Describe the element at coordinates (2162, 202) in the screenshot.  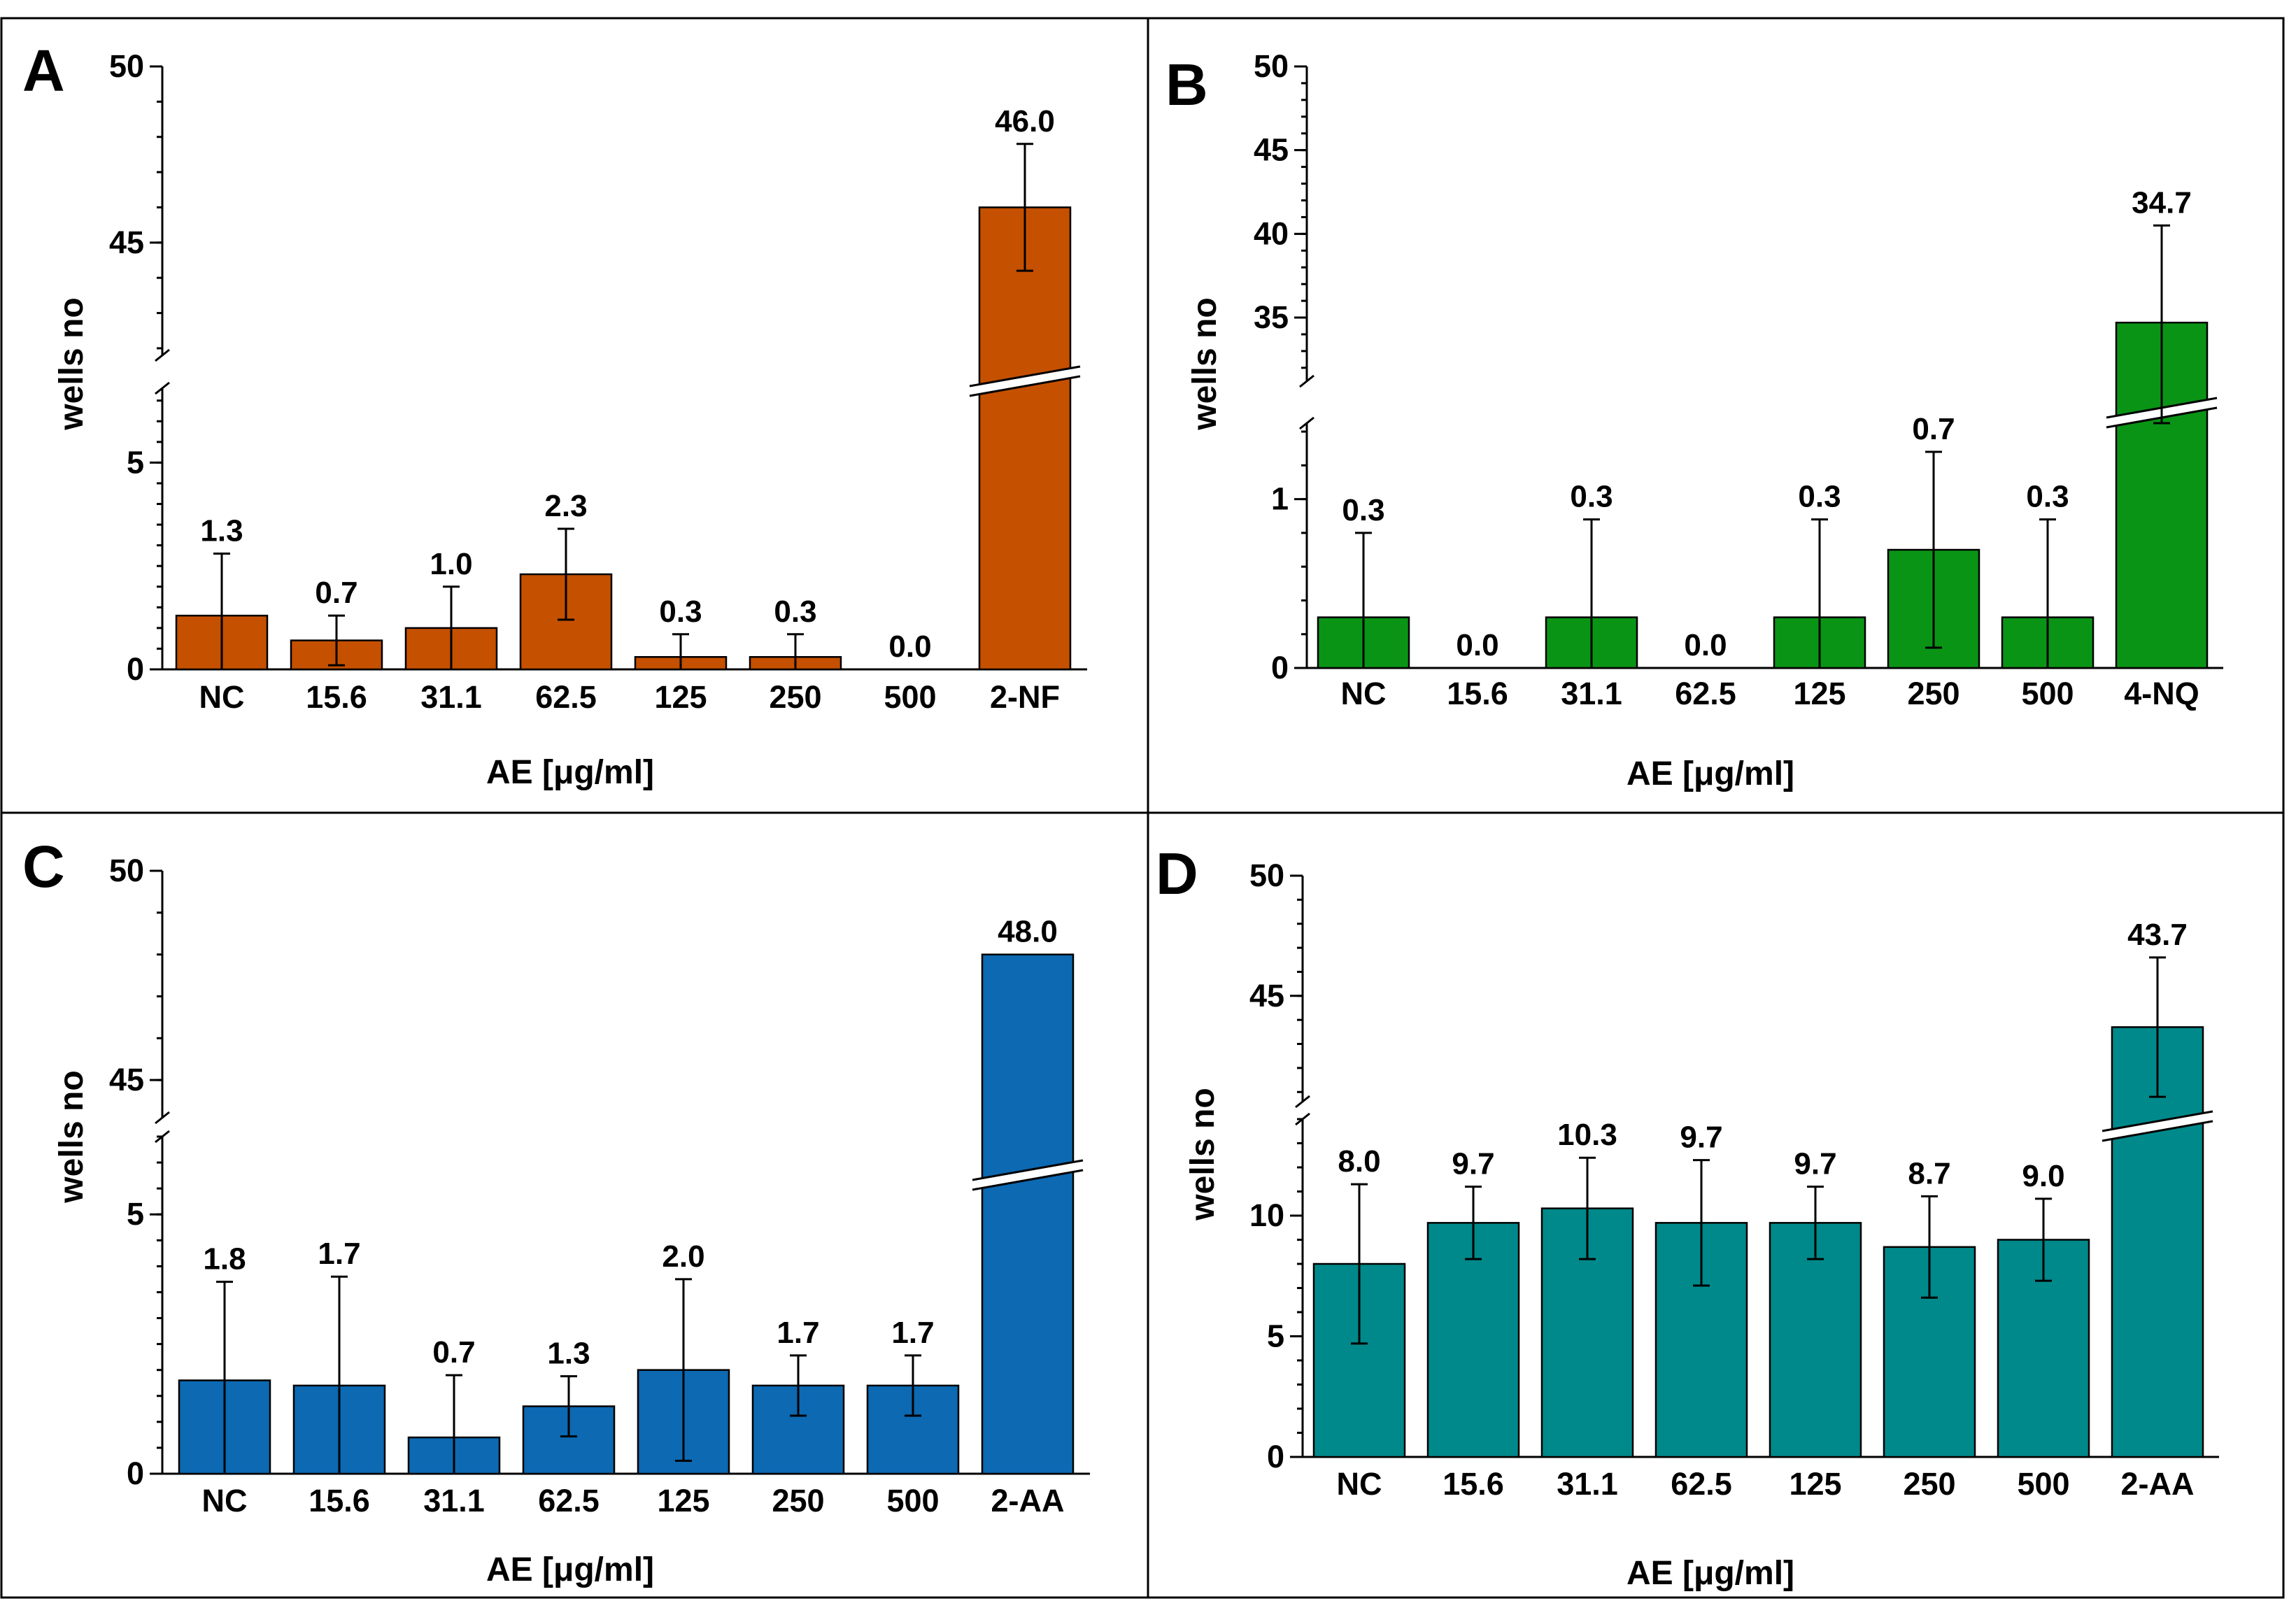
I see `data-label: 34.7` at that location.